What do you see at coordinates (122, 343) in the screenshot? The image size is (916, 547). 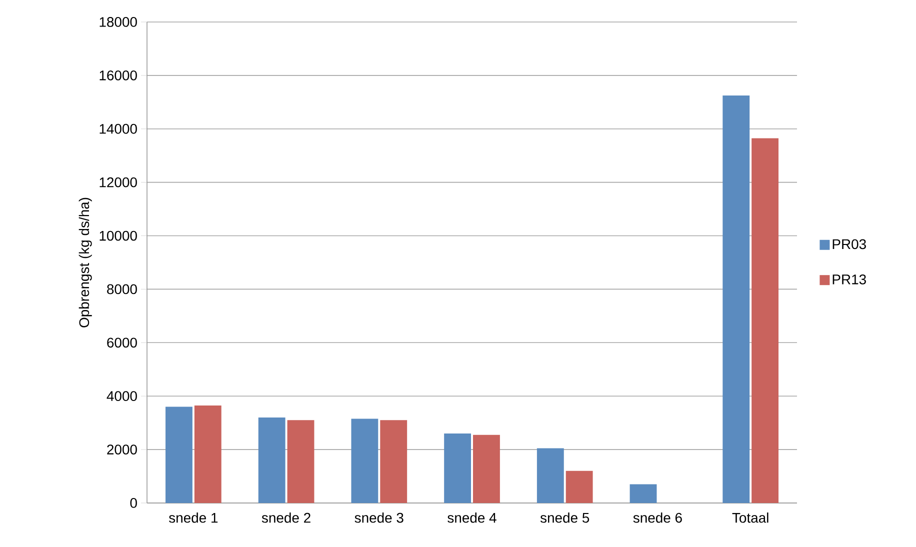 I see `y-tick-label: 6000` at bounding box center [122, 343].